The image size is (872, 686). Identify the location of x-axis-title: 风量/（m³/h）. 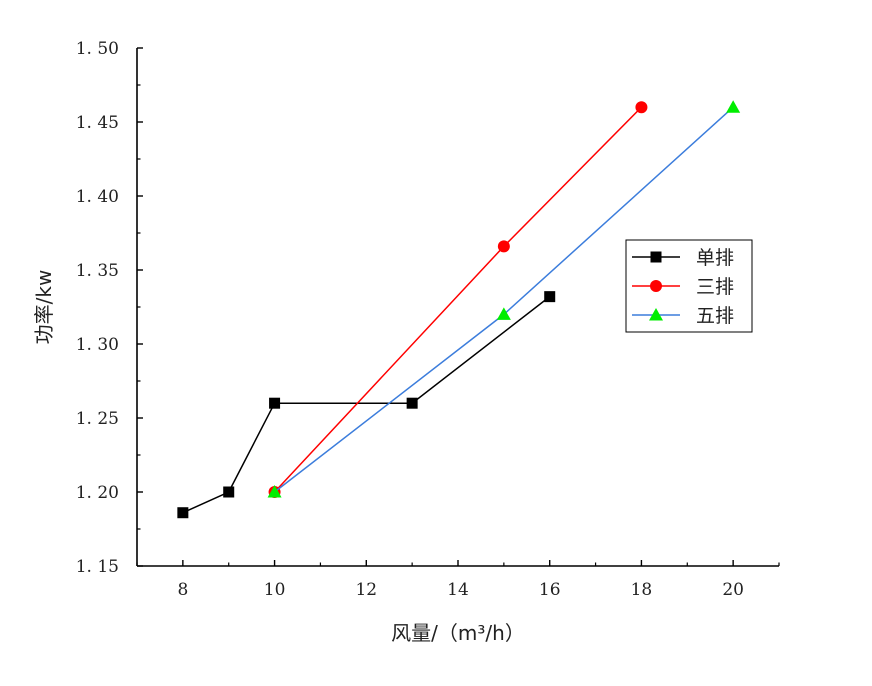
(458, 633).